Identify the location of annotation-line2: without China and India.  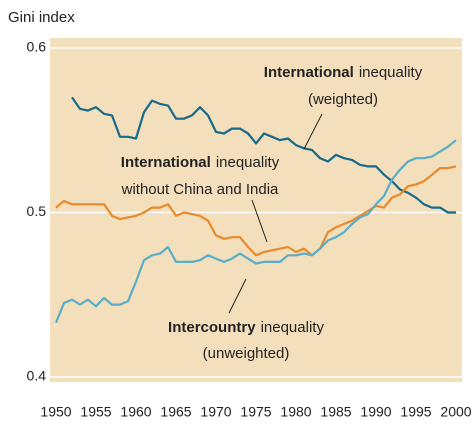
(200, 189).